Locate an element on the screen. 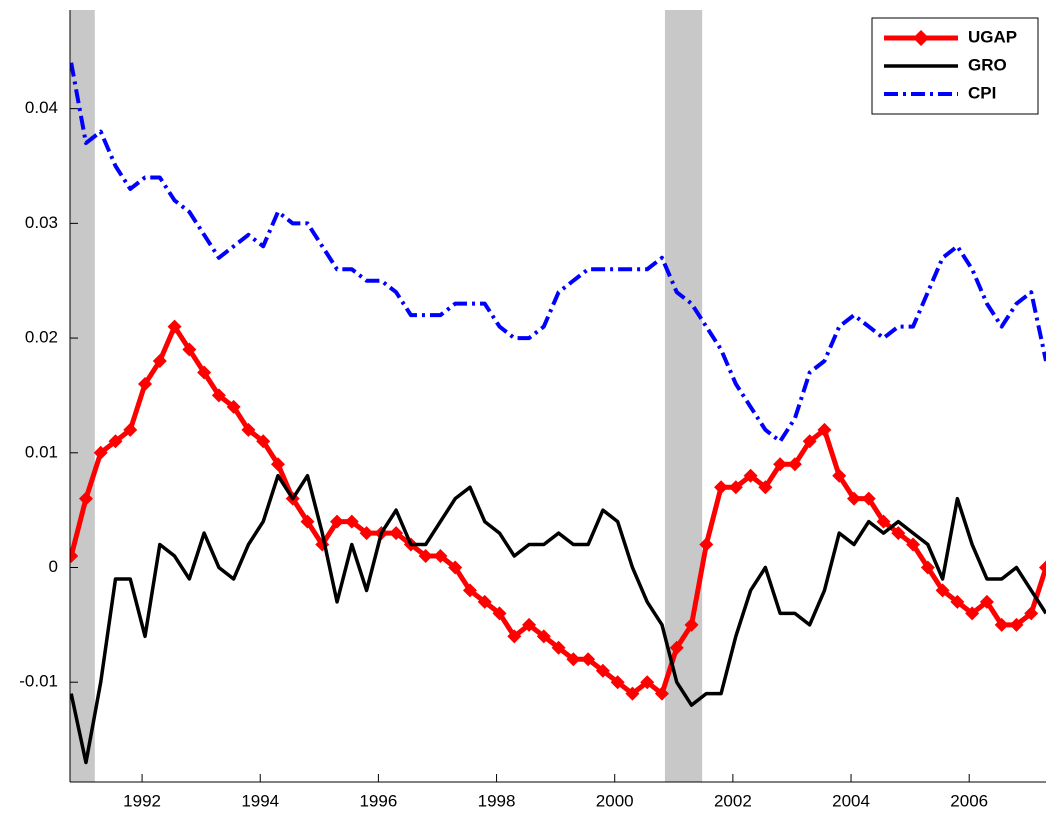  x-tick-label: 2006 is located at coordinates (969, 800).